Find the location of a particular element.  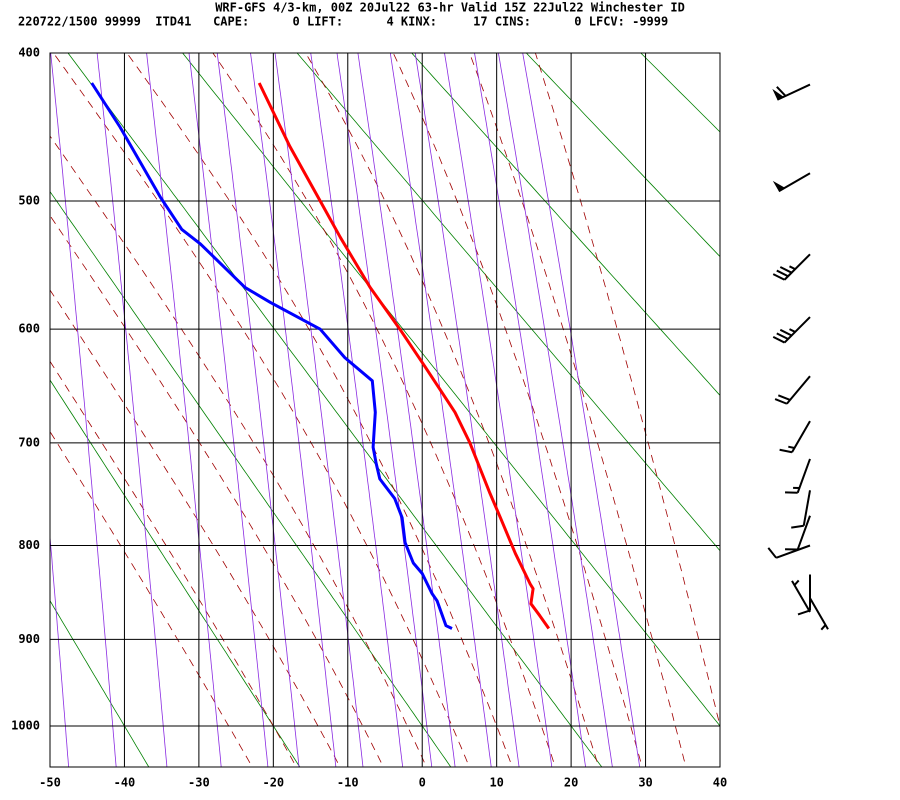

x-tick-label: 40 is located at coordinates (720, 783).